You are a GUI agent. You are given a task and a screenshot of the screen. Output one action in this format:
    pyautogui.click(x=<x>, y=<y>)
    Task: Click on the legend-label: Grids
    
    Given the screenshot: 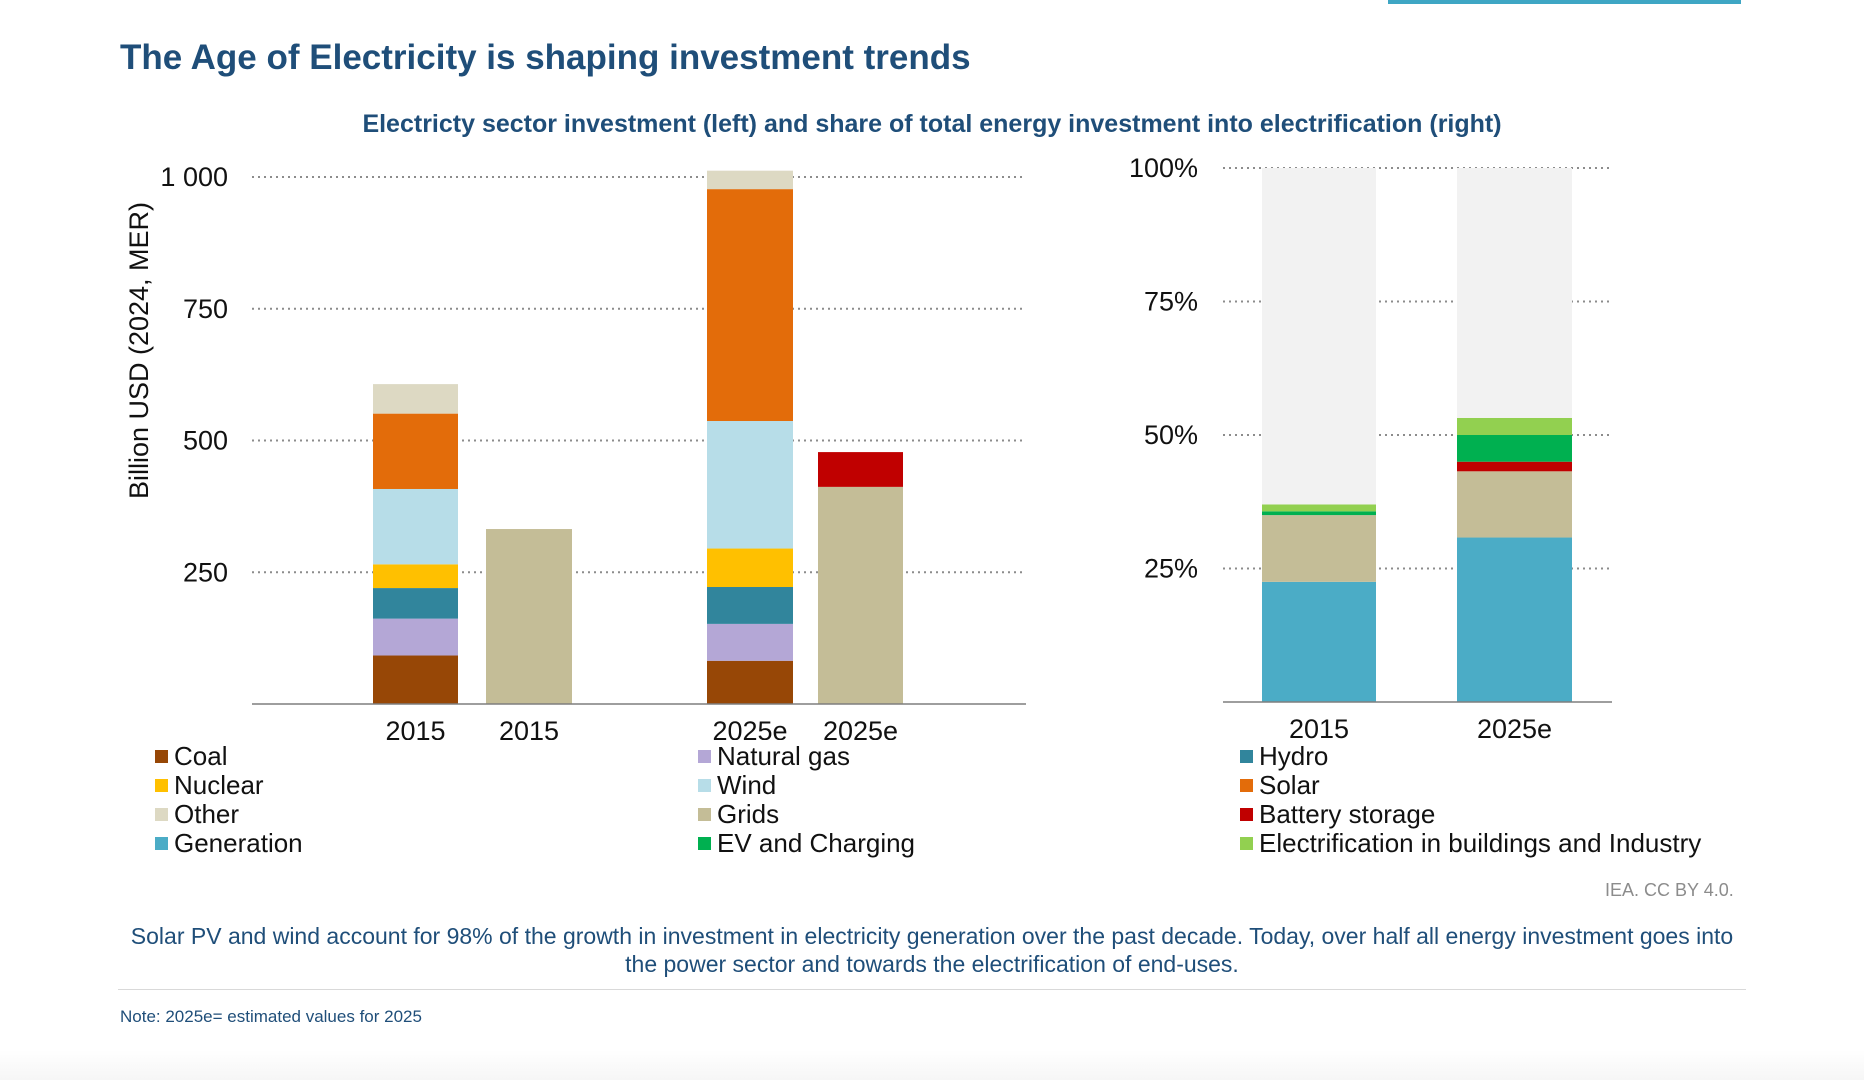 What is the action you would take?
    pyautogui.click(x=748, y=814)
    